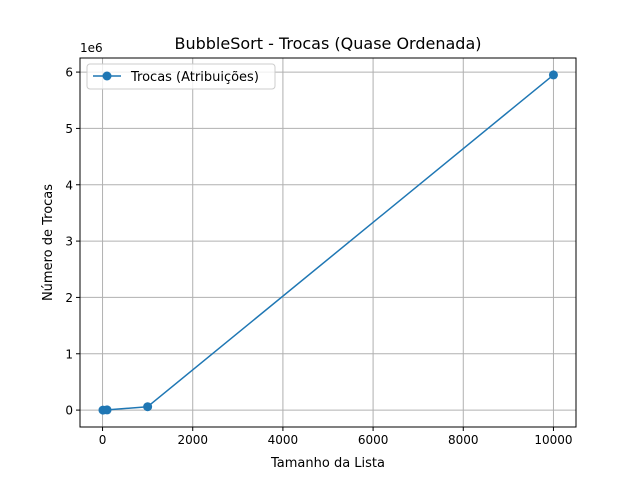 Image resolution: width=640 pixels, height=480 pixels. I want to click on x-axis-ticks: 0 2000 4000 6000 8000 10000, so click(336, 437).